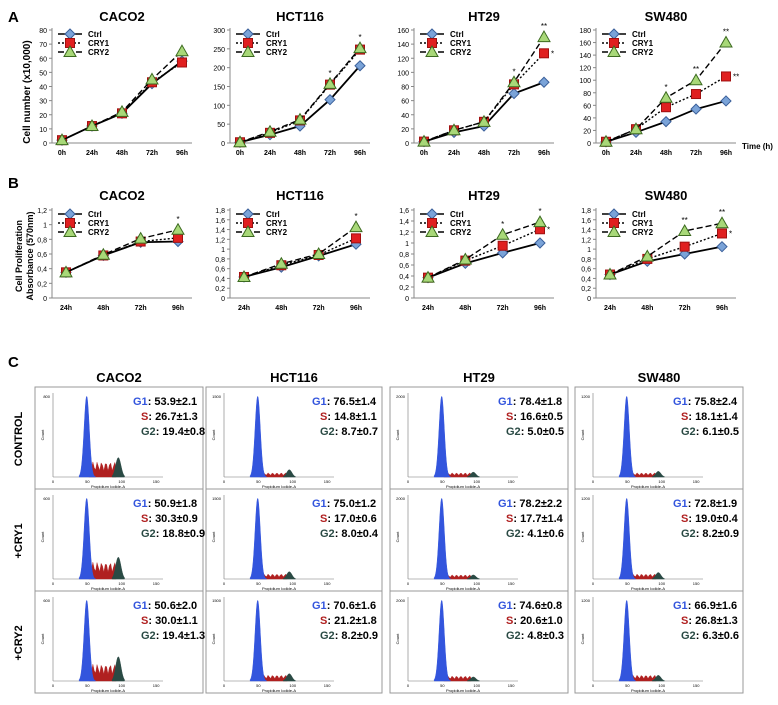 This screenshot has height=705, width=778. What do you see at coordinates (348, 417) in the screenshot?
I see `flow-stat-s: S: 14.8±1.1` at bounding box center [348, 417].